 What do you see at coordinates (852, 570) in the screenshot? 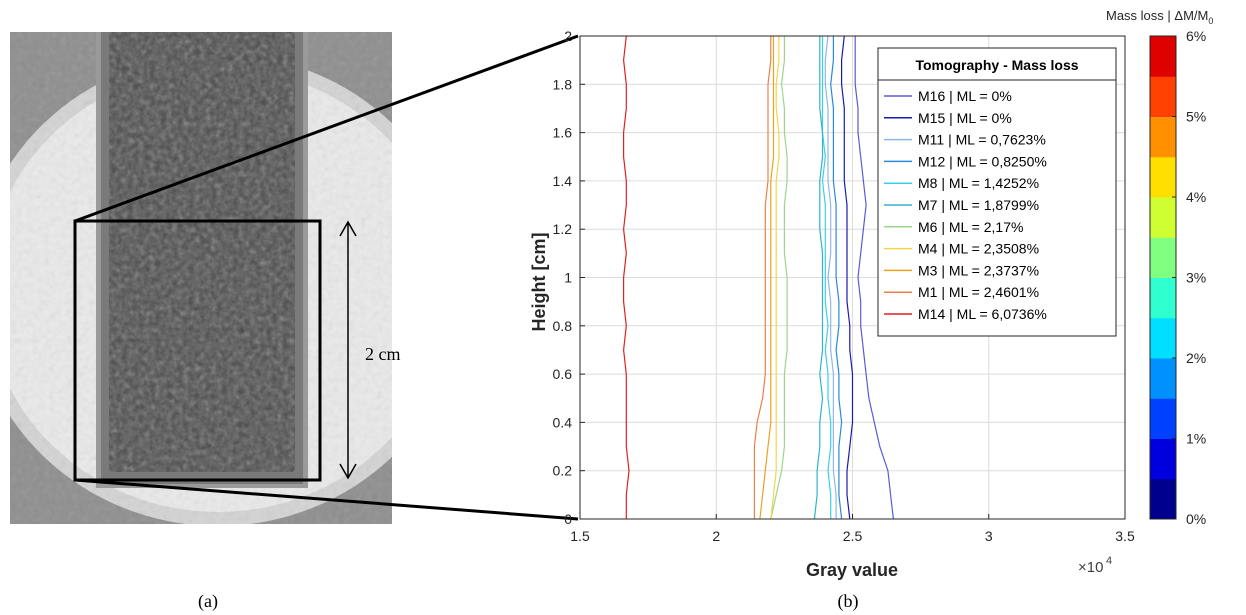
I see `x-axis-label: Gray value` at bounding box center [852, 570].